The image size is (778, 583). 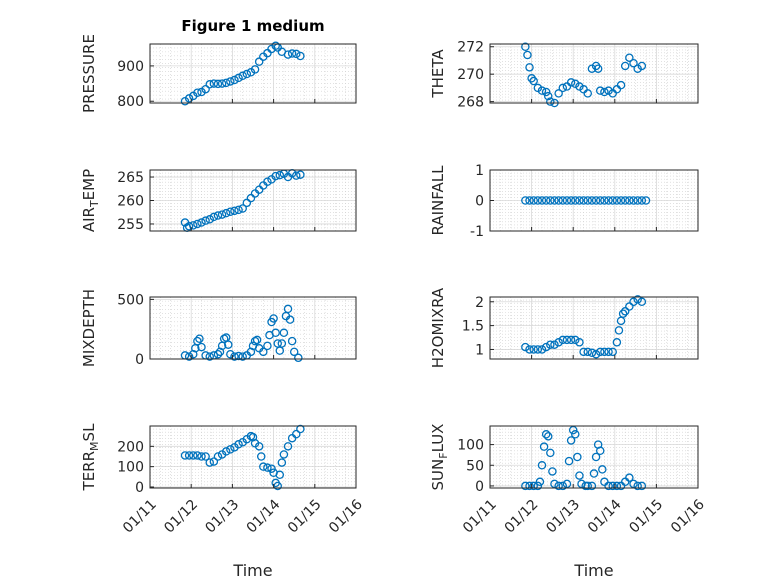 What do you see at coordinates (264, 517) in the screenshot?
I see `x-tick-label: 01/14` at bounding box center [264, 517].